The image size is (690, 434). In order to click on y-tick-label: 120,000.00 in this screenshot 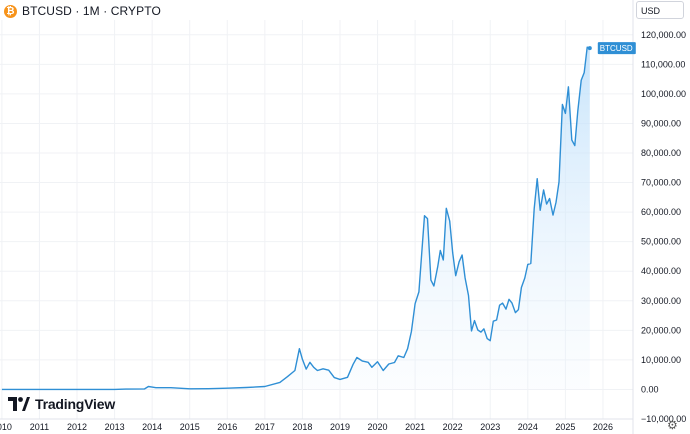, I will do `click(663, 35)`.